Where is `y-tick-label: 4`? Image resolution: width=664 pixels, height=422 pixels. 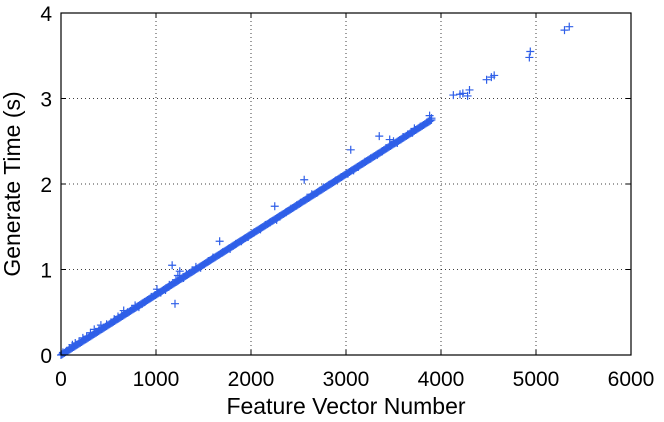
y-tick-label: 4 is located at coordinates (46, 14).